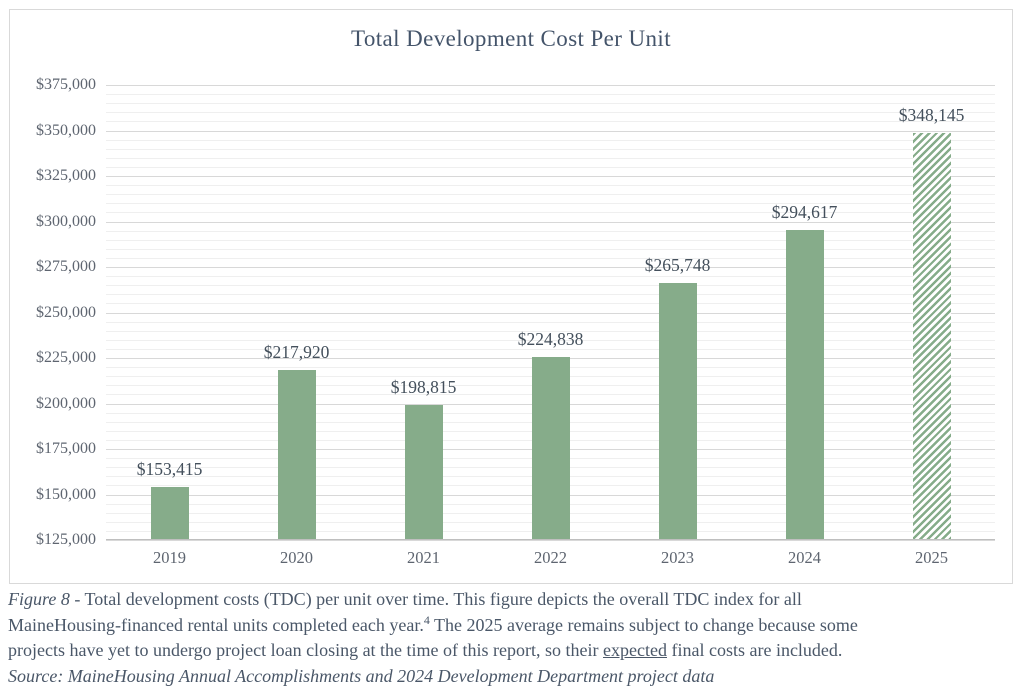 This screenshot has height=690, width=1024. Describe the element at coordinates (66, 84) in the screenshot. I see `y-axis-tick-label: $375,000` at that location.